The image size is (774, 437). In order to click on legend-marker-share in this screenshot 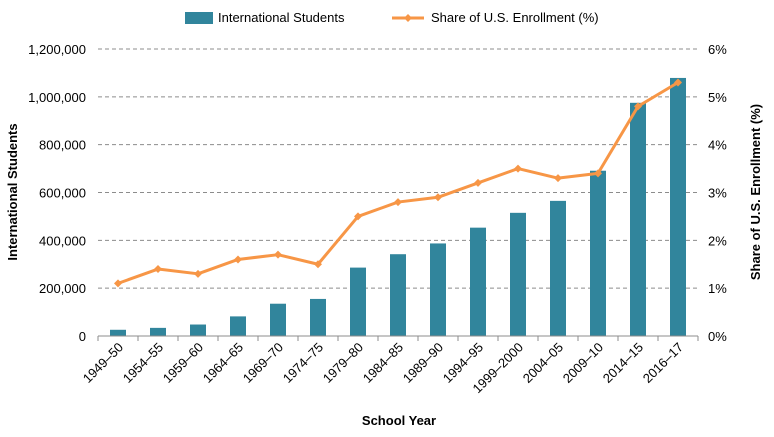, I will do `click(408, 18)`.